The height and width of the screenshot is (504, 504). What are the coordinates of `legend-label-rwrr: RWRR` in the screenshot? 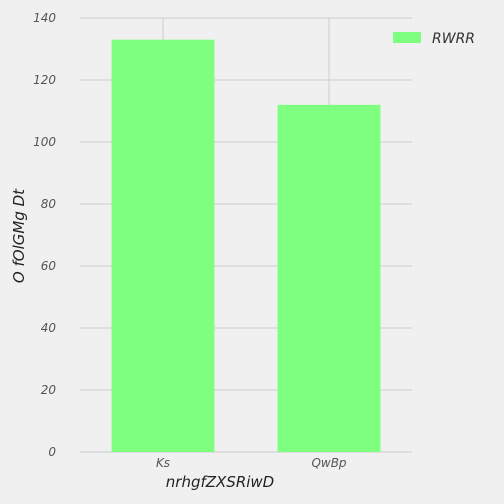 It's located at (453, 39).